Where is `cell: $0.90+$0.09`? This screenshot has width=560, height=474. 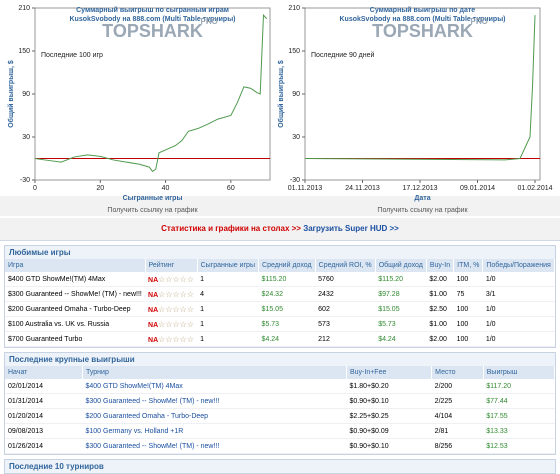
cell: $0.90+$0.09 is located at coordinates (389, 431).